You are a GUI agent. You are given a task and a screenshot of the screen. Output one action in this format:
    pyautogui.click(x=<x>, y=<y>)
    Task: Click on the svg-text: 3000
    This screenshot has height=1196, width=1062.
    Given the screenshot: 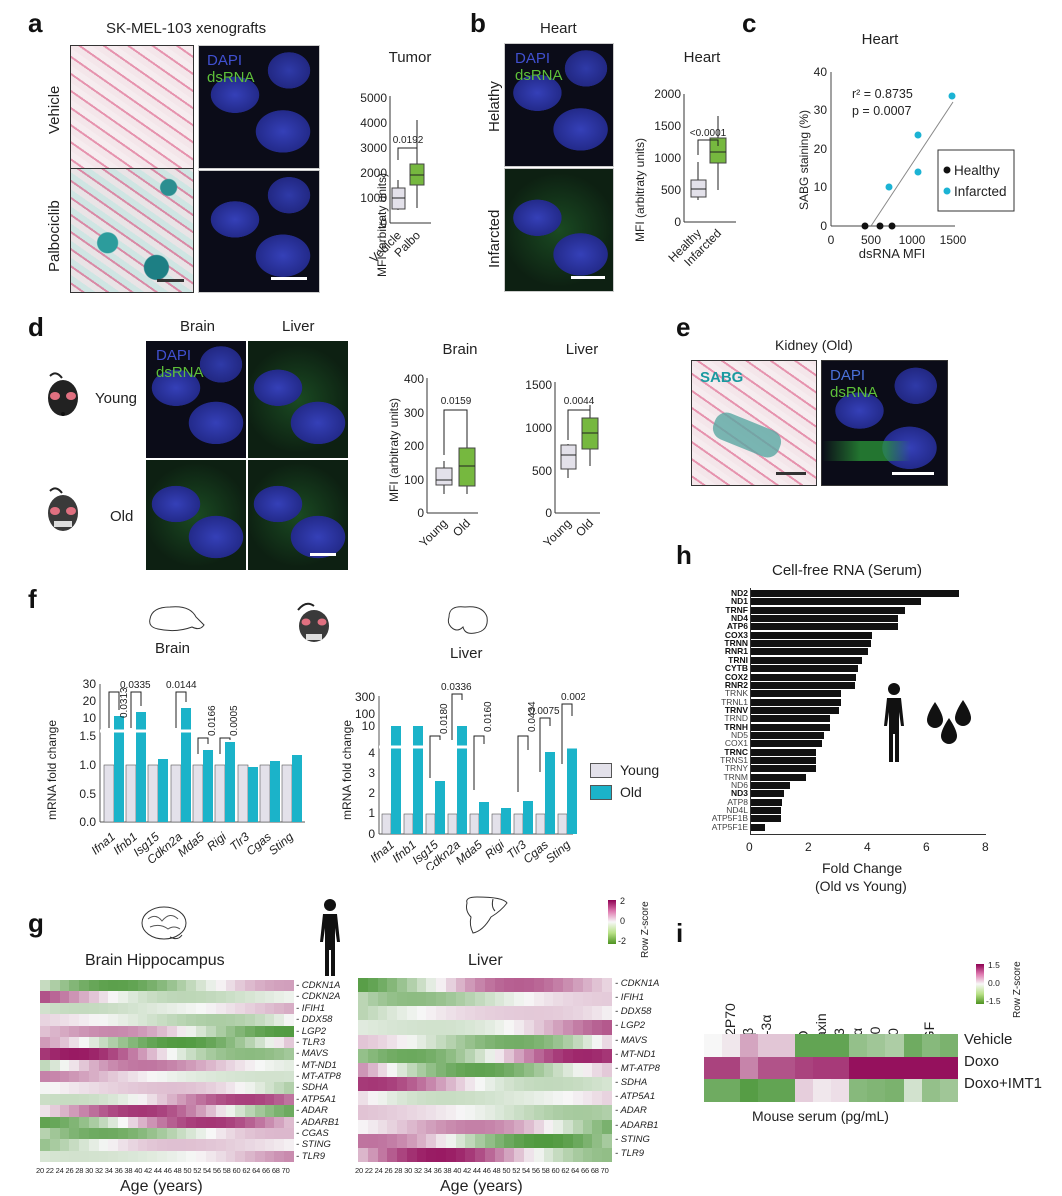 What is the action you would take?
    pyautogui.click(x=373, y=148)
    